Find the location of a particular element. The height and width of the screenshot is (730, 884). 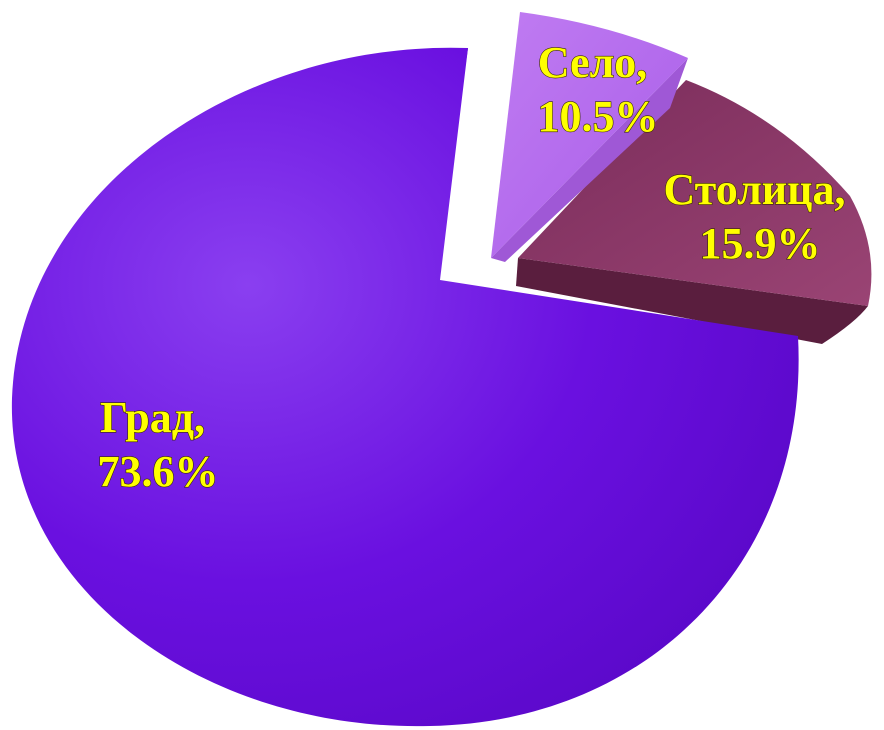

pie-slice-selo-top is located at coordinates (589, 135).